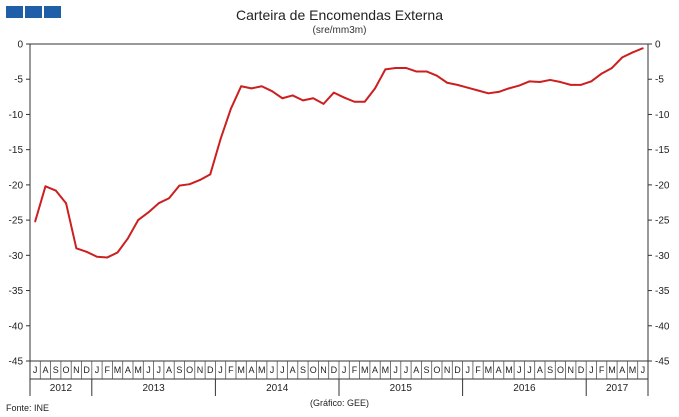 The height and width of the screenshot is (417, 679). What do you see at coordinates (339, 403) in the screenshot?
I see `chart-credit: (Gráfico: GEE)` at bounding box center [339, 403].